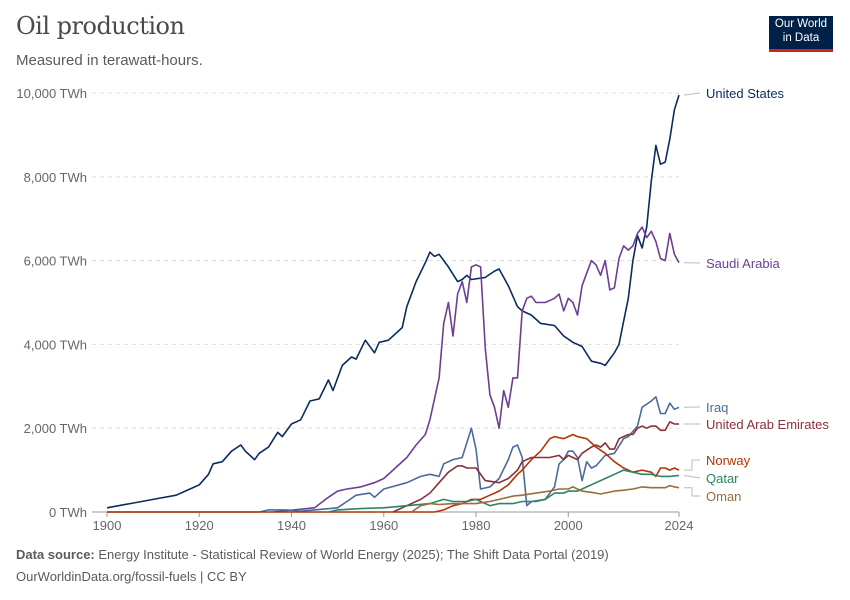 This screenshot has height=600, width=850. What do you see at coordinates (55, 554) in the screenshot?
I see `source-label: Data source:` at bounding box center [55, 554].